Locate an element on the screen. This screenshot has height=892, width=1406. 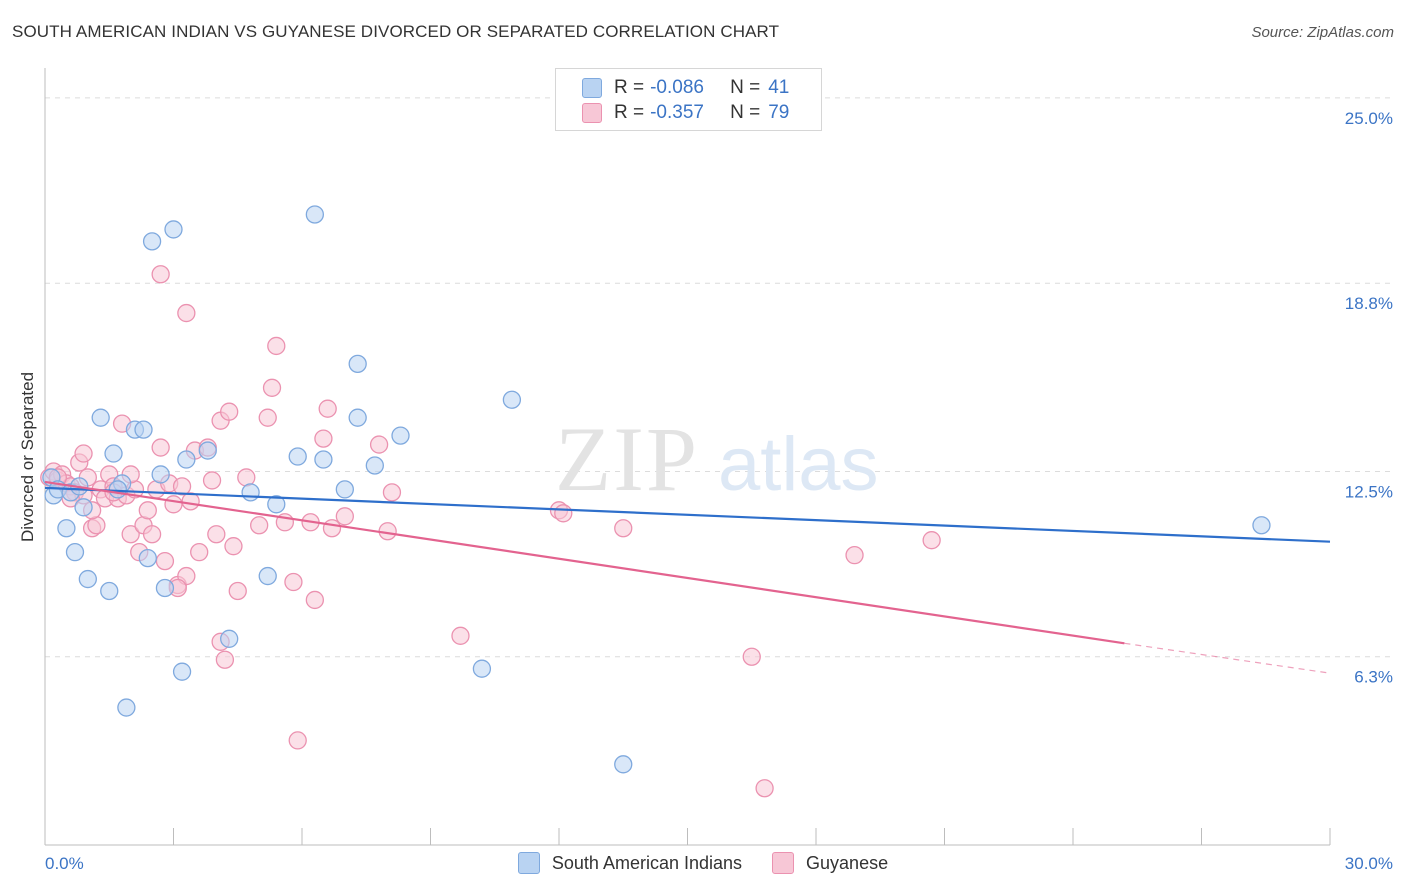
legend-row-guyanese: R = -0.357 N = 79 is located at coordinates (685, 113).